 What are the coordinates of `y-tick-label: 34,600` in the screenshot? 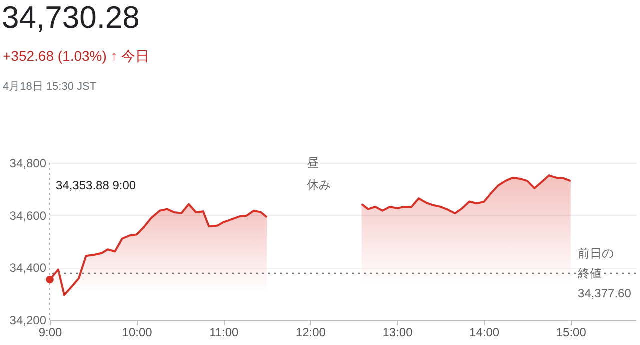 It's located at (28, 215).